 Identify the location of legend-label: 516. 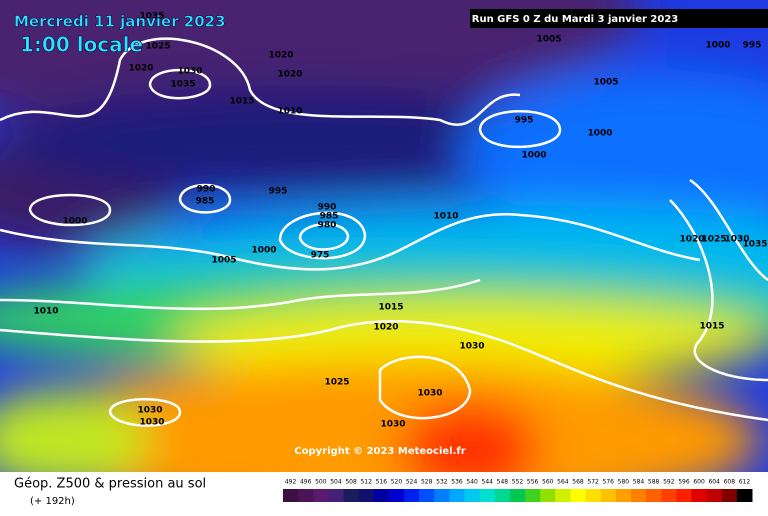
(382, 482).